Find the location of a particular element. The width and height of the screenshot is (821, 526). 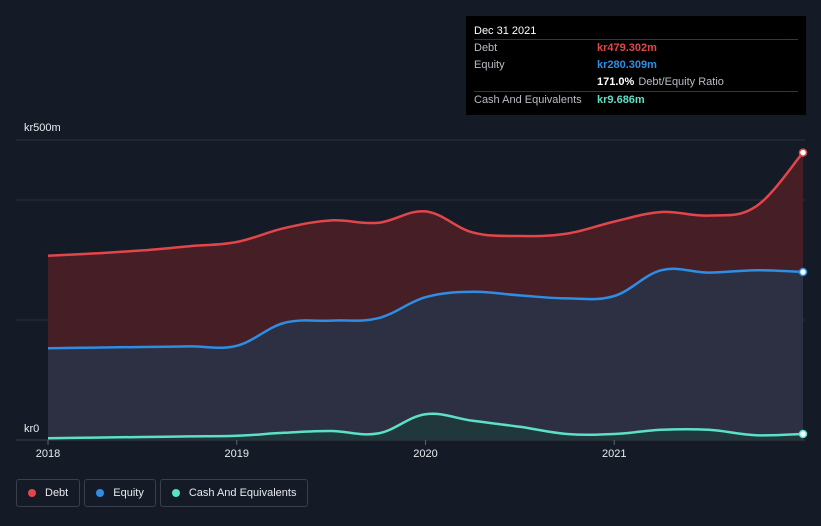

x-tick-label-2021: 2021 is located at coordinates (614, 454).